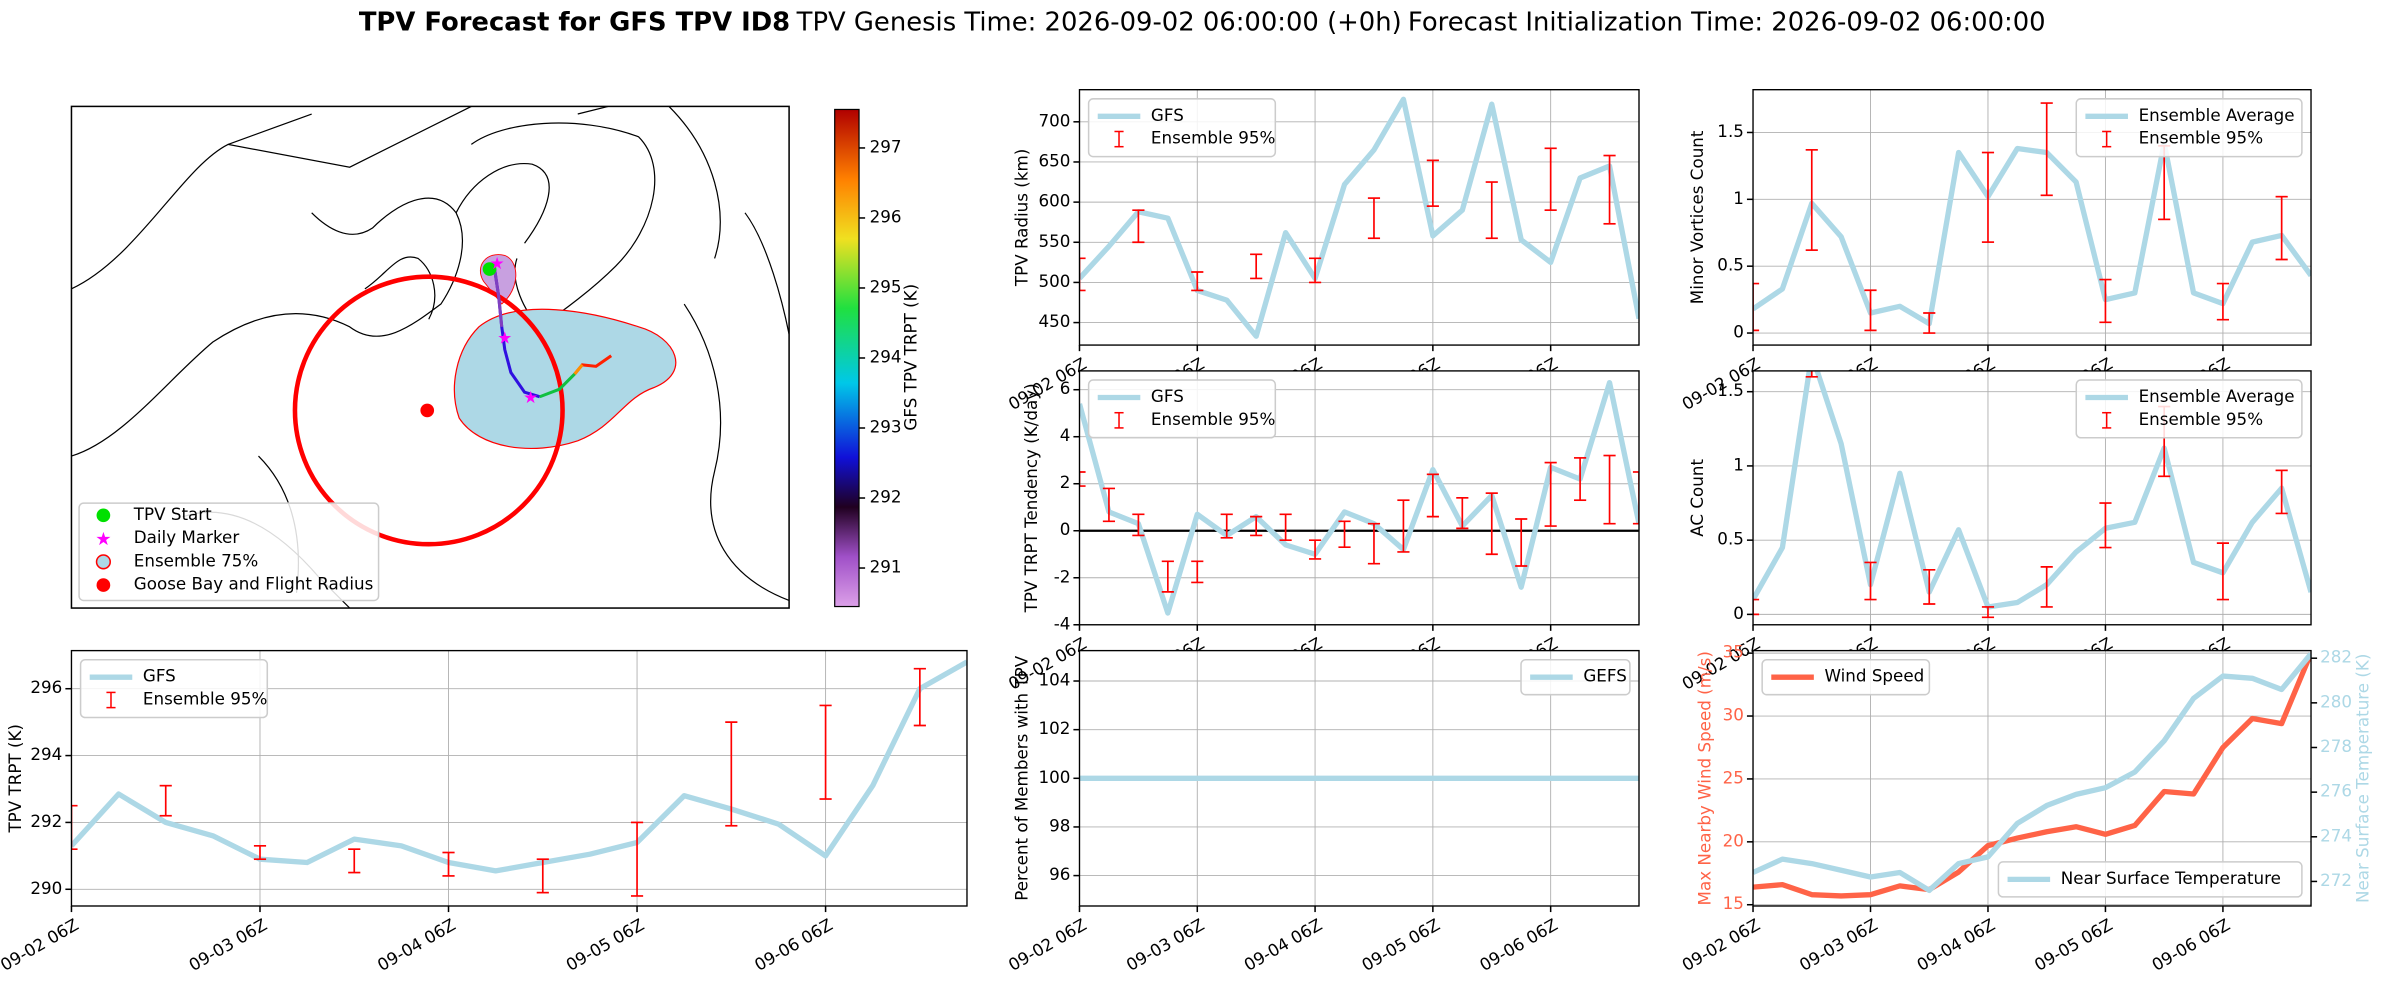 This screenshot has width=2384, height=982. Describe the element at coordinates (1065, 482) in the screenshot. I see `y-tick-label: 2` at that location.